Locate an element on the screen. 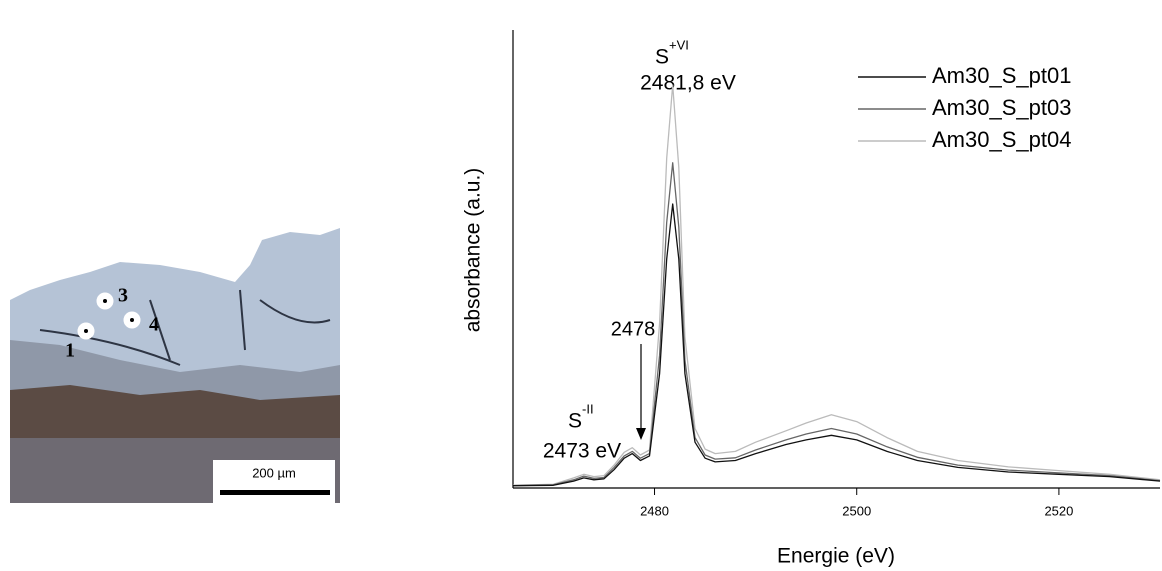 The height and width of the screenshot is (571, 1162). x-tick-label: 2520 is located at coordinates (1058, 510).